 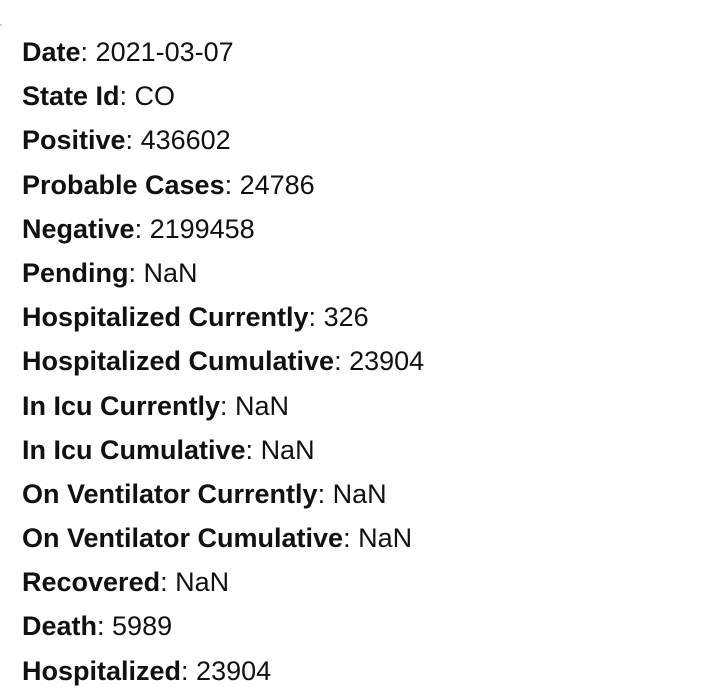 What do you see at coordinates (60, 626) in the screenshot?
I see `field-label: Death` at bounding box center [60, 626].